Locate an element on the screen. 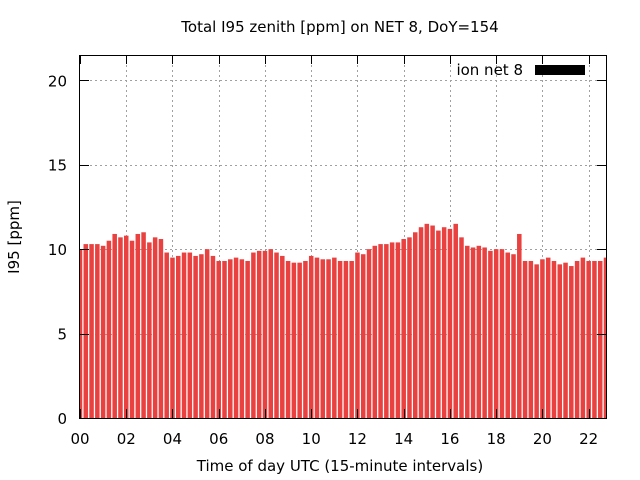 The image size is (640, 480). x-tick-label: 18 is located at coordinates (496, 439).